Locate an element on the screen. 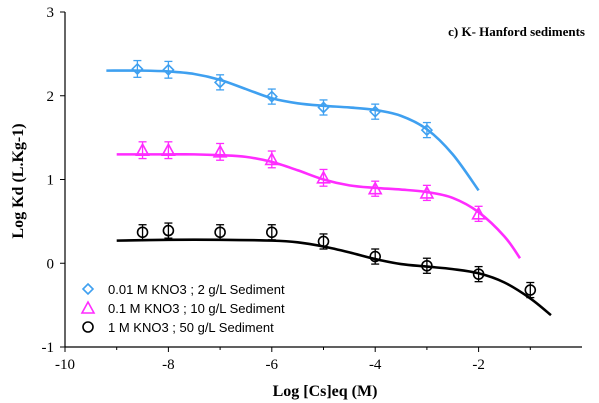 This screenshot has width=599, height=403. y-tick-label: 1 is located at coordinates (51, 181).